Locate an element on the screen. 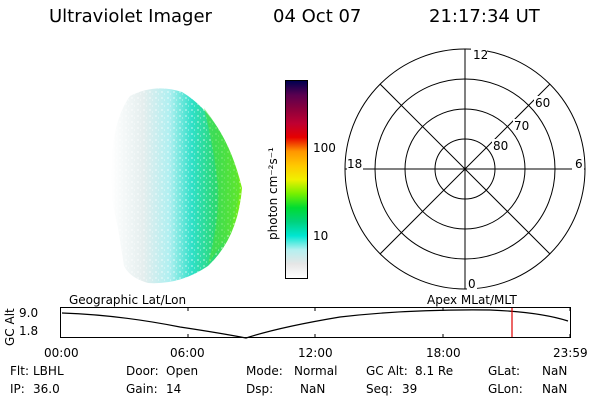 The height and width of the screenshot is (400, 600). ip-value: 36.0 is located at coordinates (46, 389).